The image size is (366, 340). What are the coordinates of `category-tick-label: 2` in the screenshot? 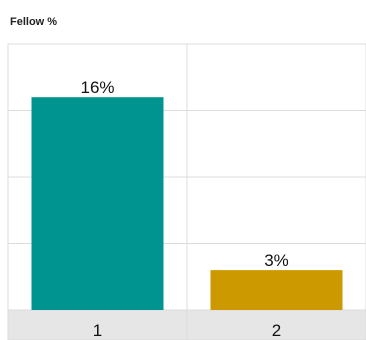 It's located at (276, 330).